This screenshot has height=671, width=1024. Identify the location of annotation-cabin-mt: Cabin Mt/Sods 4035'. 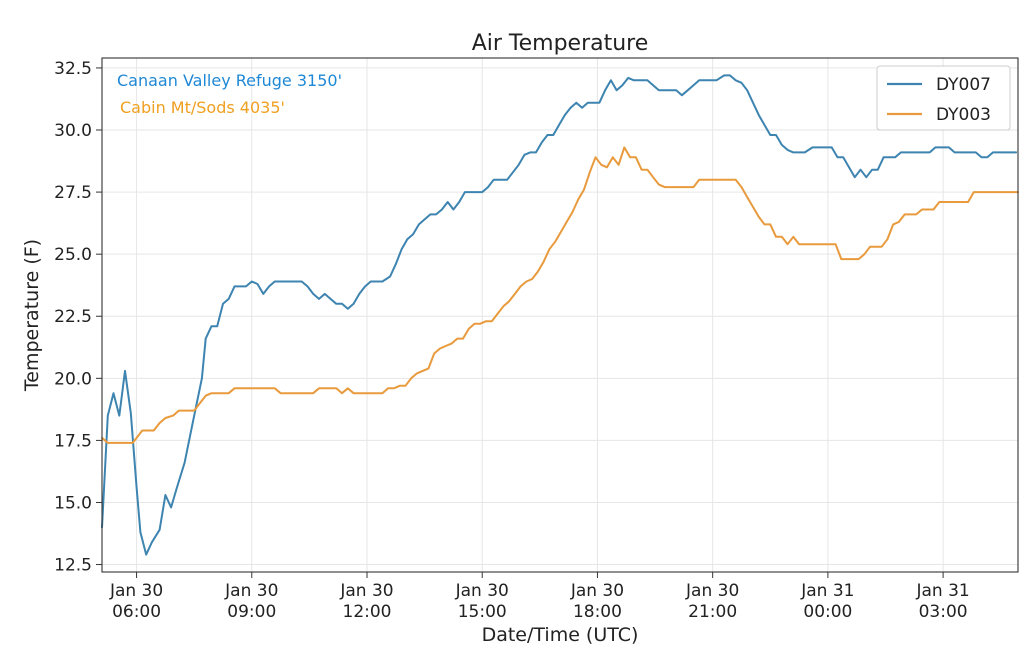
(202, 107).